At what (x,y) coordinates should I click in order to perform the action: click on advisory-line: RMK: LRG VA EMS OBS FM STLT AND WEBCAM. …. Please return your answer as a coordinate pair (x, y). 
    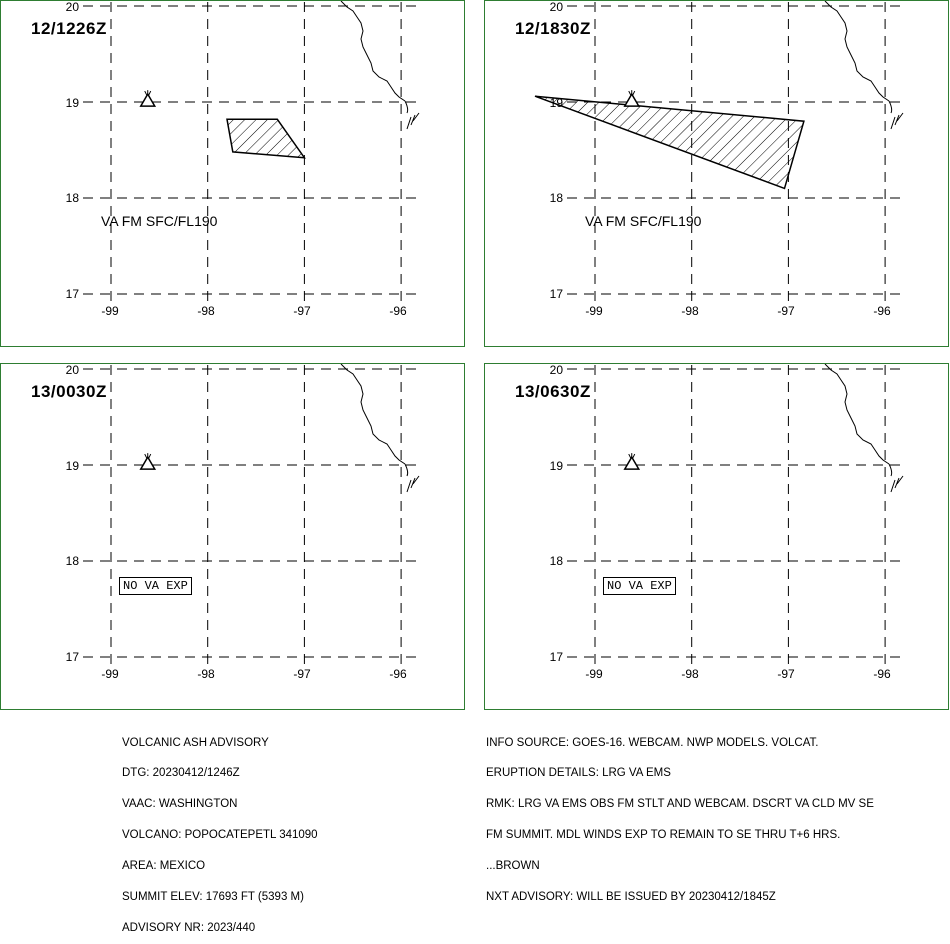
    Looking at the image, I should click on (680, 804).